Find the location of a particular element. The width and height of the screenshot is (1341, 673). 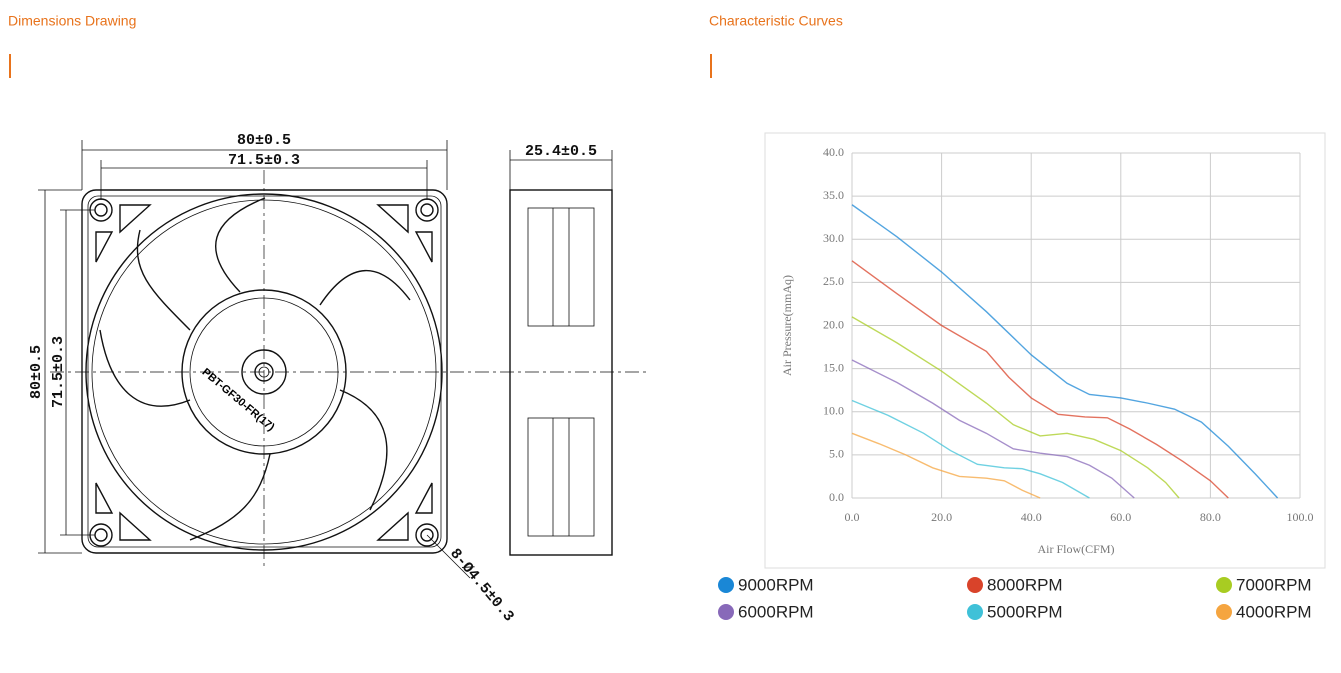

y-tick-label: 20.0 is located at coordinates (833, 324).